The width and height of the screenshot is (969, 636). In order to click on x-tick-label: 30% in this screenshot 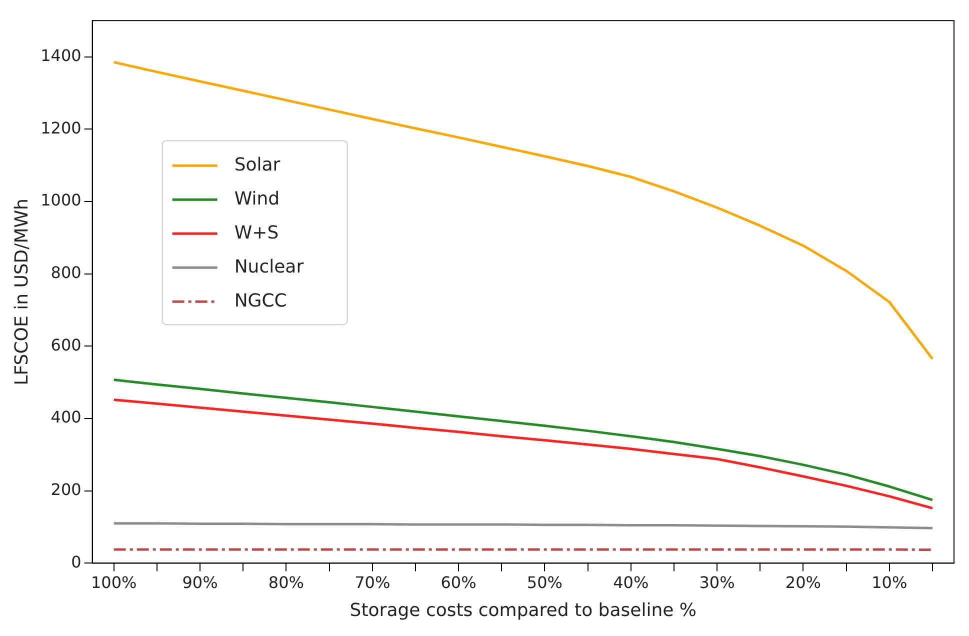, I will do `click(717, 582)`.